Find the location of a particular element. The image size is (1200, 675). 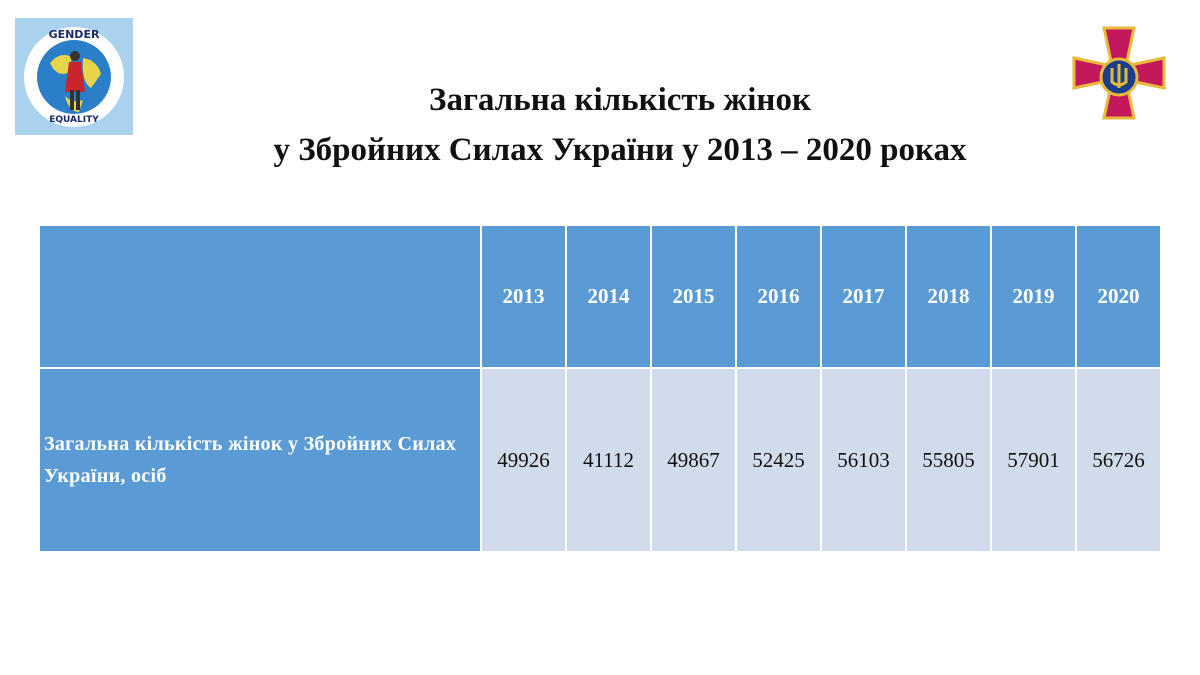

value-cell: 56103 is located at coordinates (863, 460).